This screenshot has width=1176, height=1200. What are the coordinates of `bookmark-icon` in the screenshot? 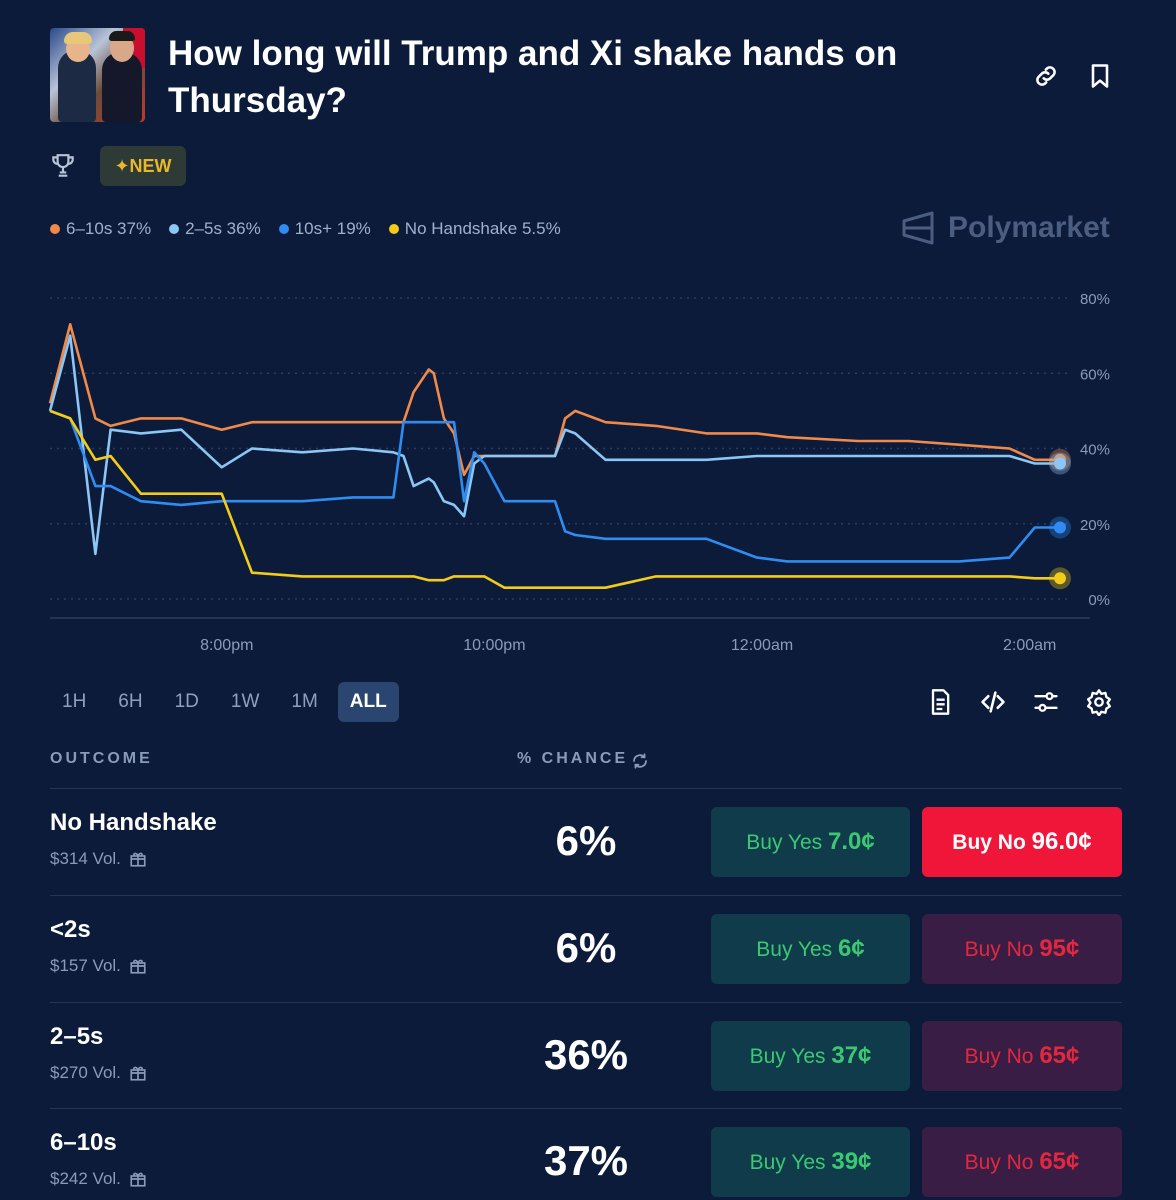 It's located at (1100, 76).